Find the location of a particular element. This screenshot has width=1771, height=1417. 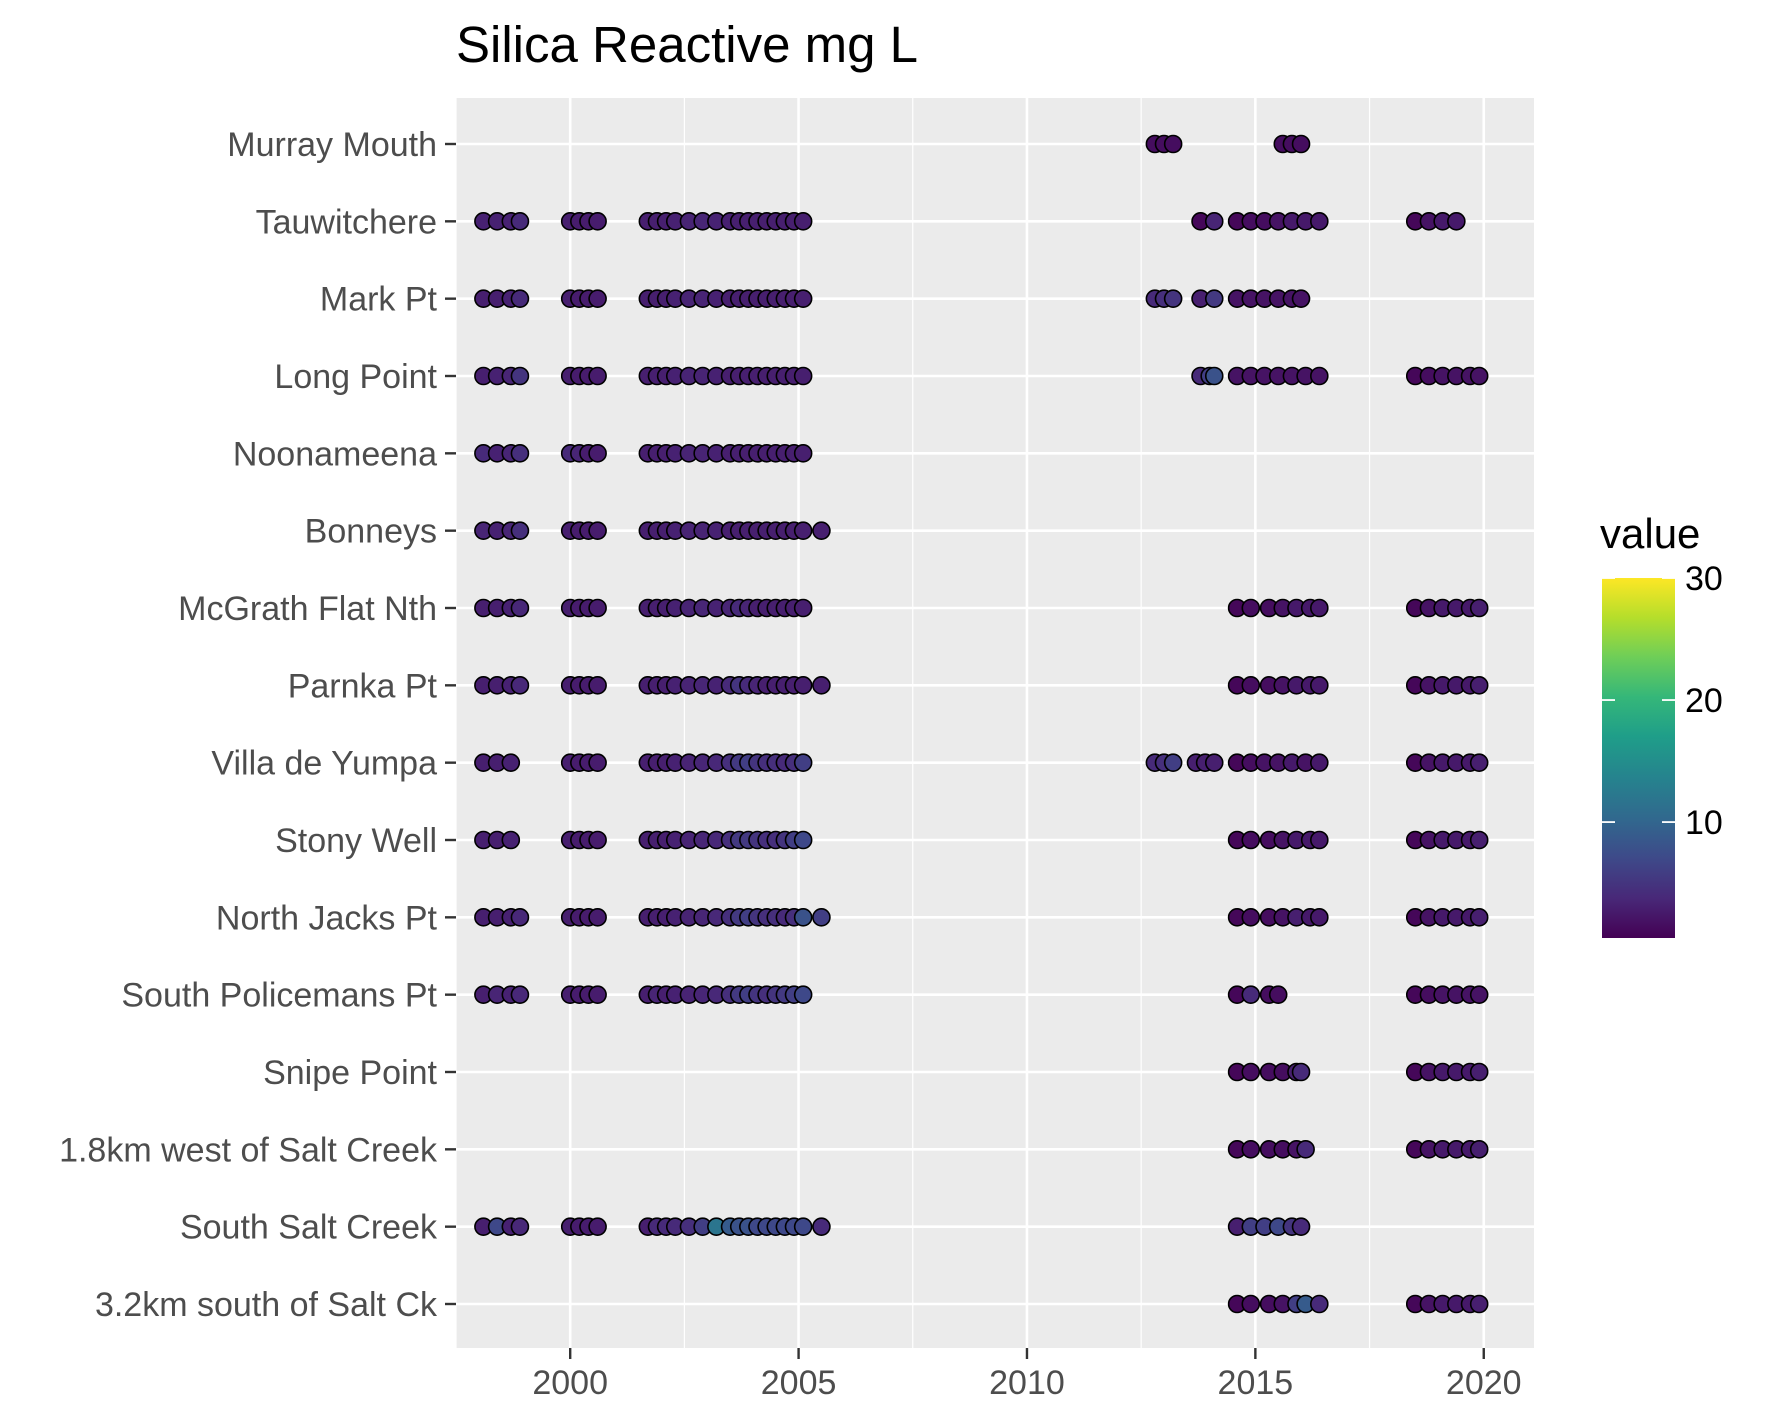

x-tick-label: 2015 is located at coordinates (1256, 1383).